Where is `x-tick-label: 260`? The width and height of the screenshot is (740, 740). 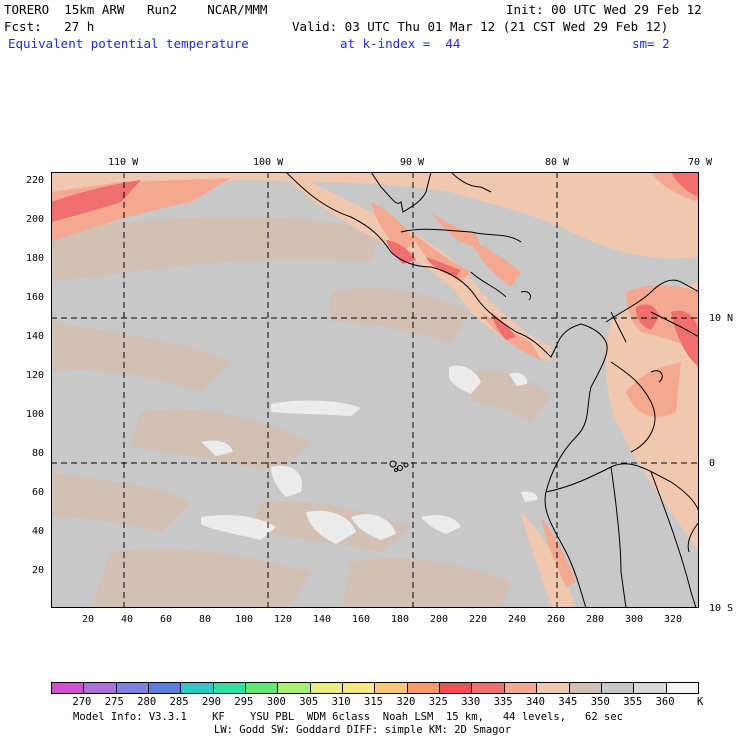 x-tick-label: 260 is located at coordinates (556, 620).